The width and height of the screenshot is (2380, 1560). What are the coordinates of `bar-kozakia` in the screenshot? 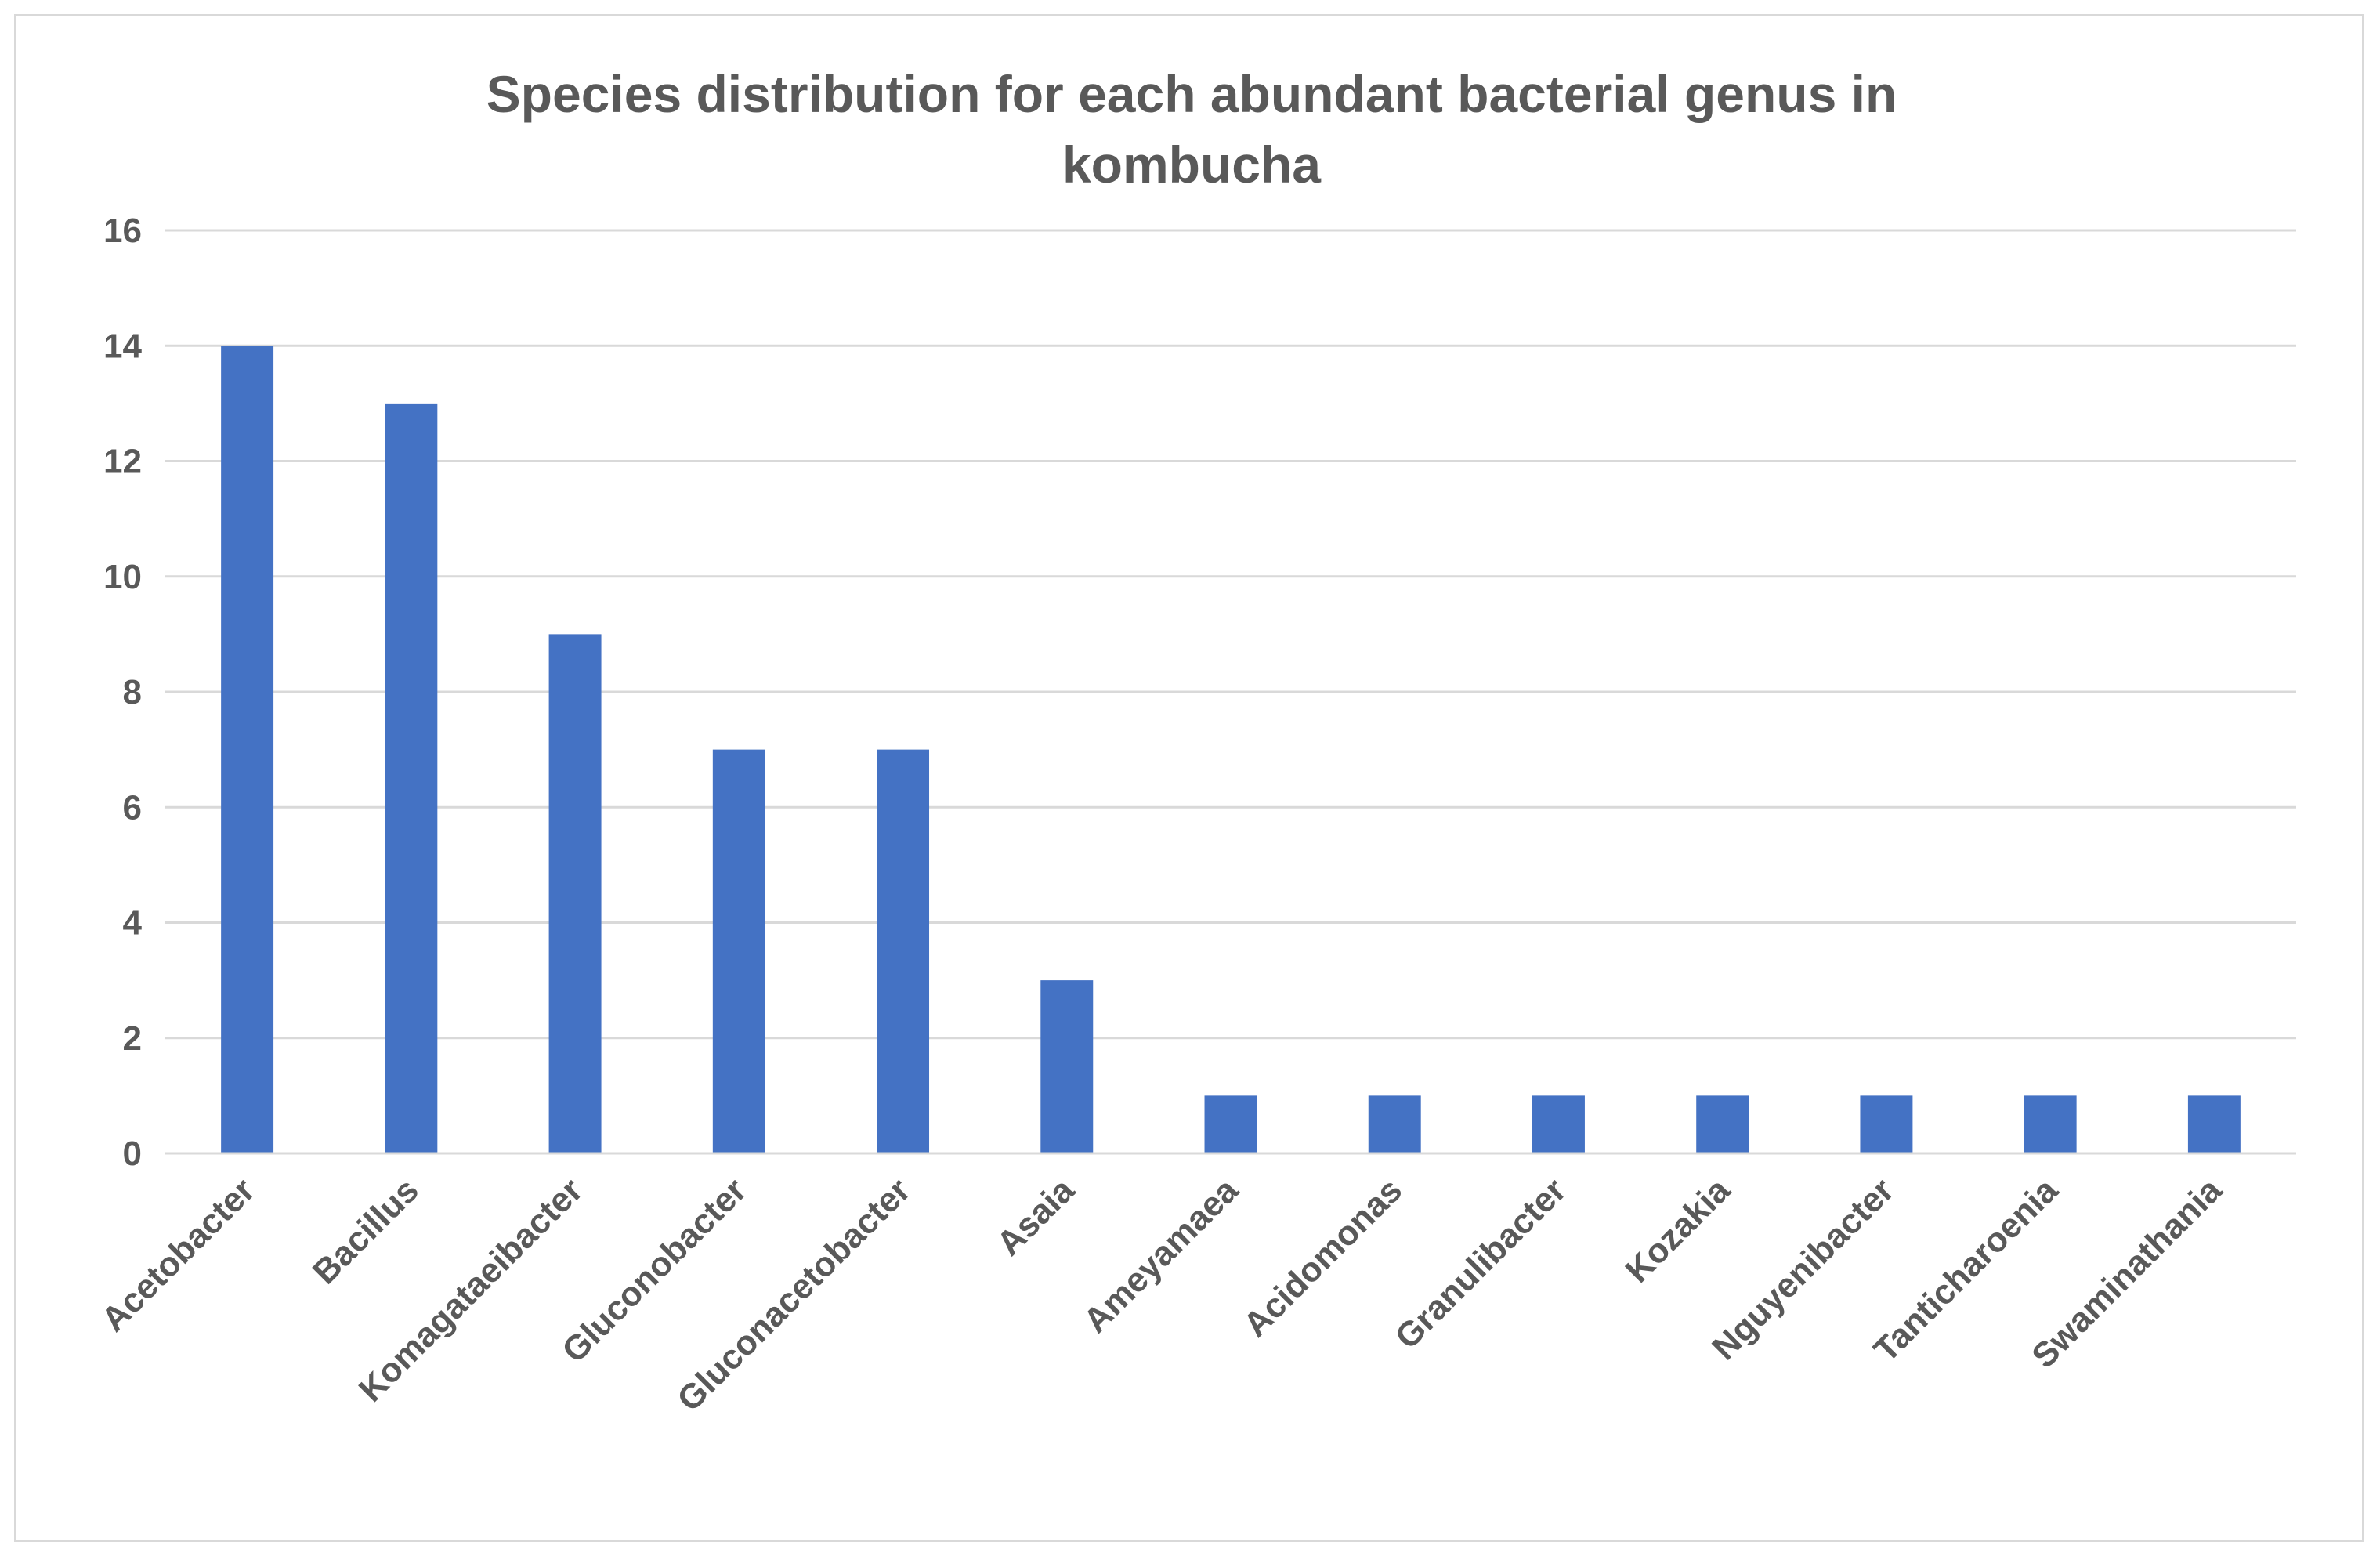 It's located at (1723, 1124).